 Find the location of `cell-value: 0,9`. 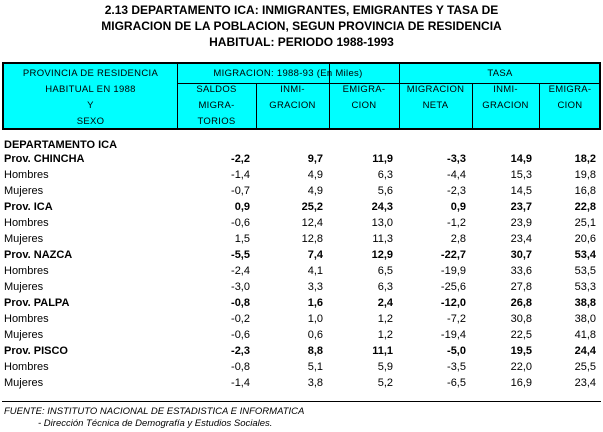

cell-value: 0,9 is located at coordinates (242, 207).